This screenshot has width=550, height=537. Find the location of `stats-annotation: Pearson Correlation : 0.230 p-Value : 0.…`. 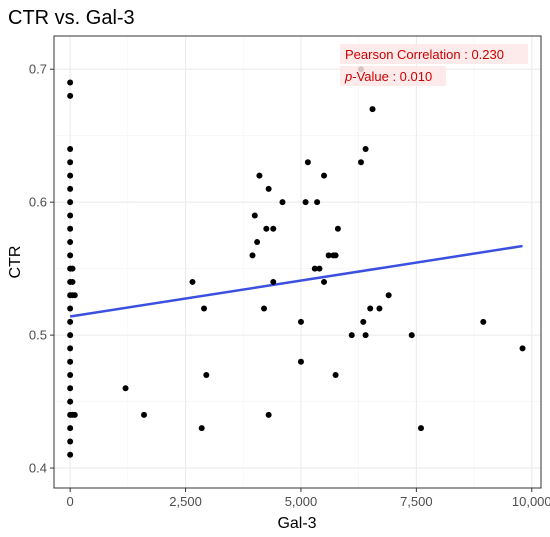

stats-annotation: Pearson Correlation : 0.230 p-Value : 0.… is located at coordinates (434, 65).